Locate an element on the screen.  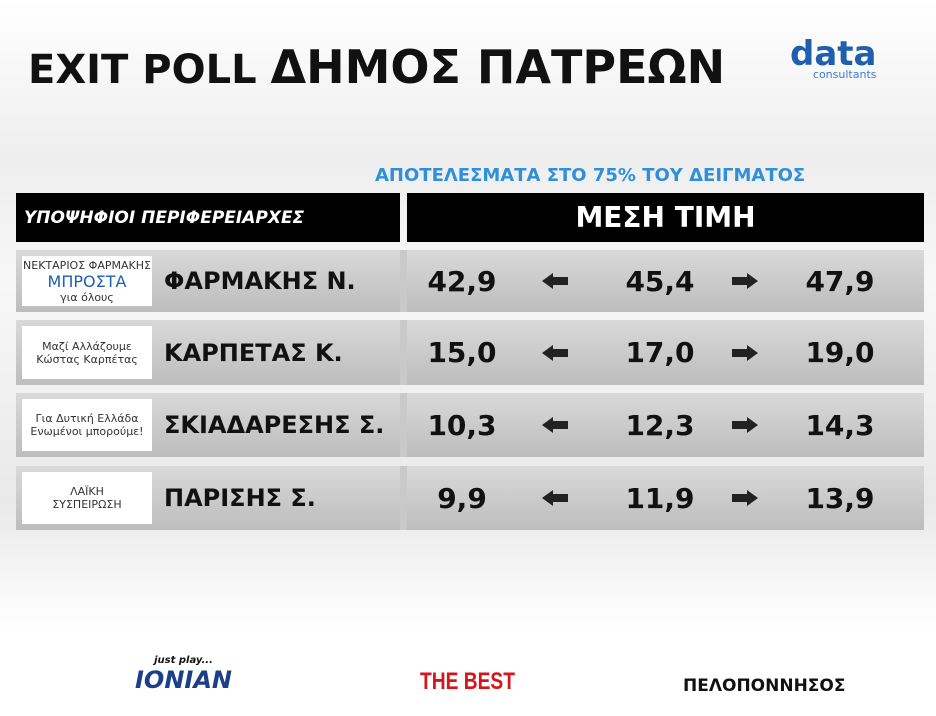
value: 42,9 is located at coordinates (462, 281).